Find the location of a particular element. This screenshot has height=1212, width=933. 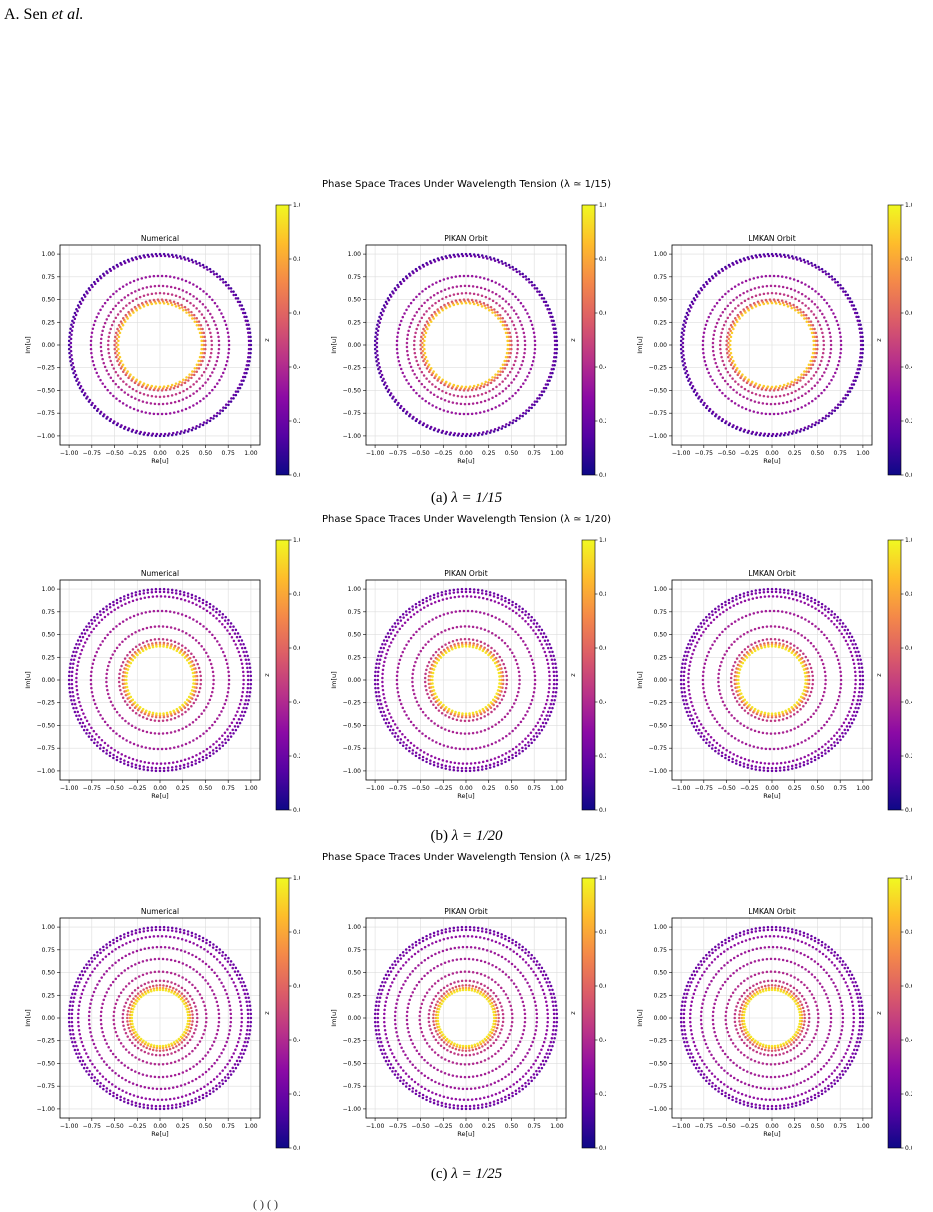

y-tick-label: 0.75 is located at coordinates (355, 612).